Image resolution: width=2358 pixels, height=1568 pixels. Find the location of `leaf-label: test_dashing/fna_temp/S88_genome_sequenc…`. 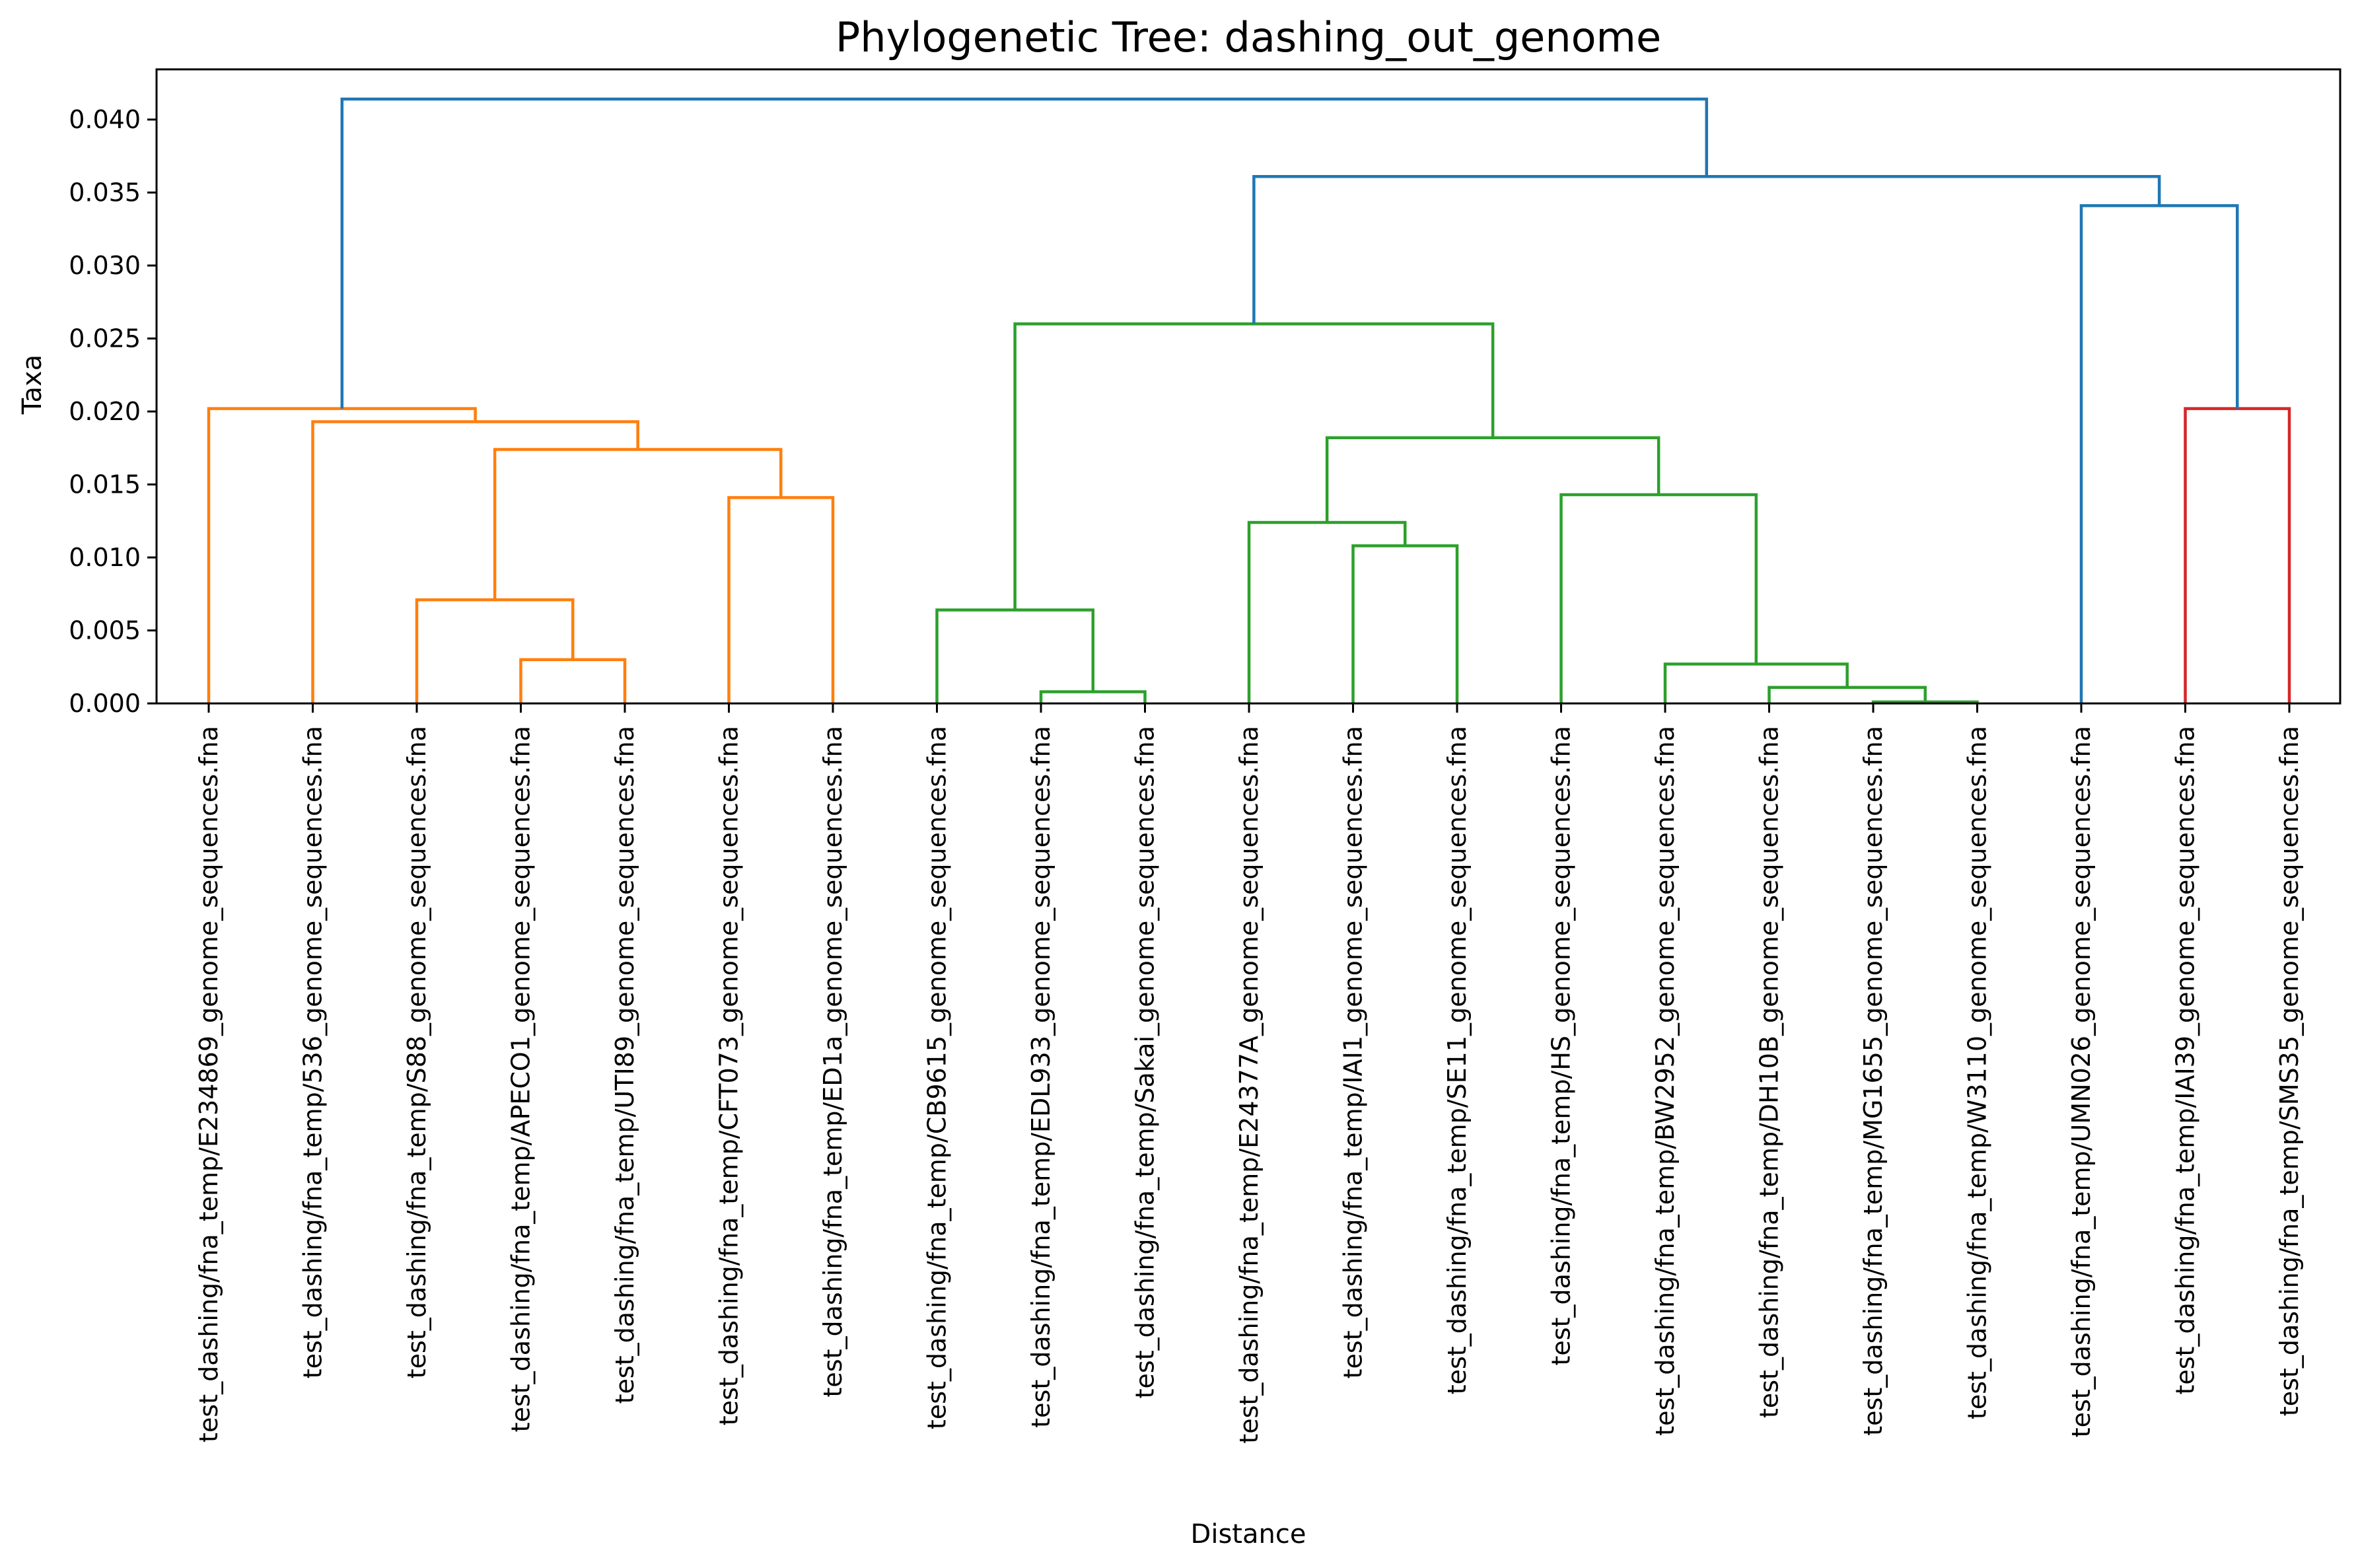

leaf-label: test_dashing/fna_temp/S88_genome_sequenc… is located at coordinates (416, 1052).